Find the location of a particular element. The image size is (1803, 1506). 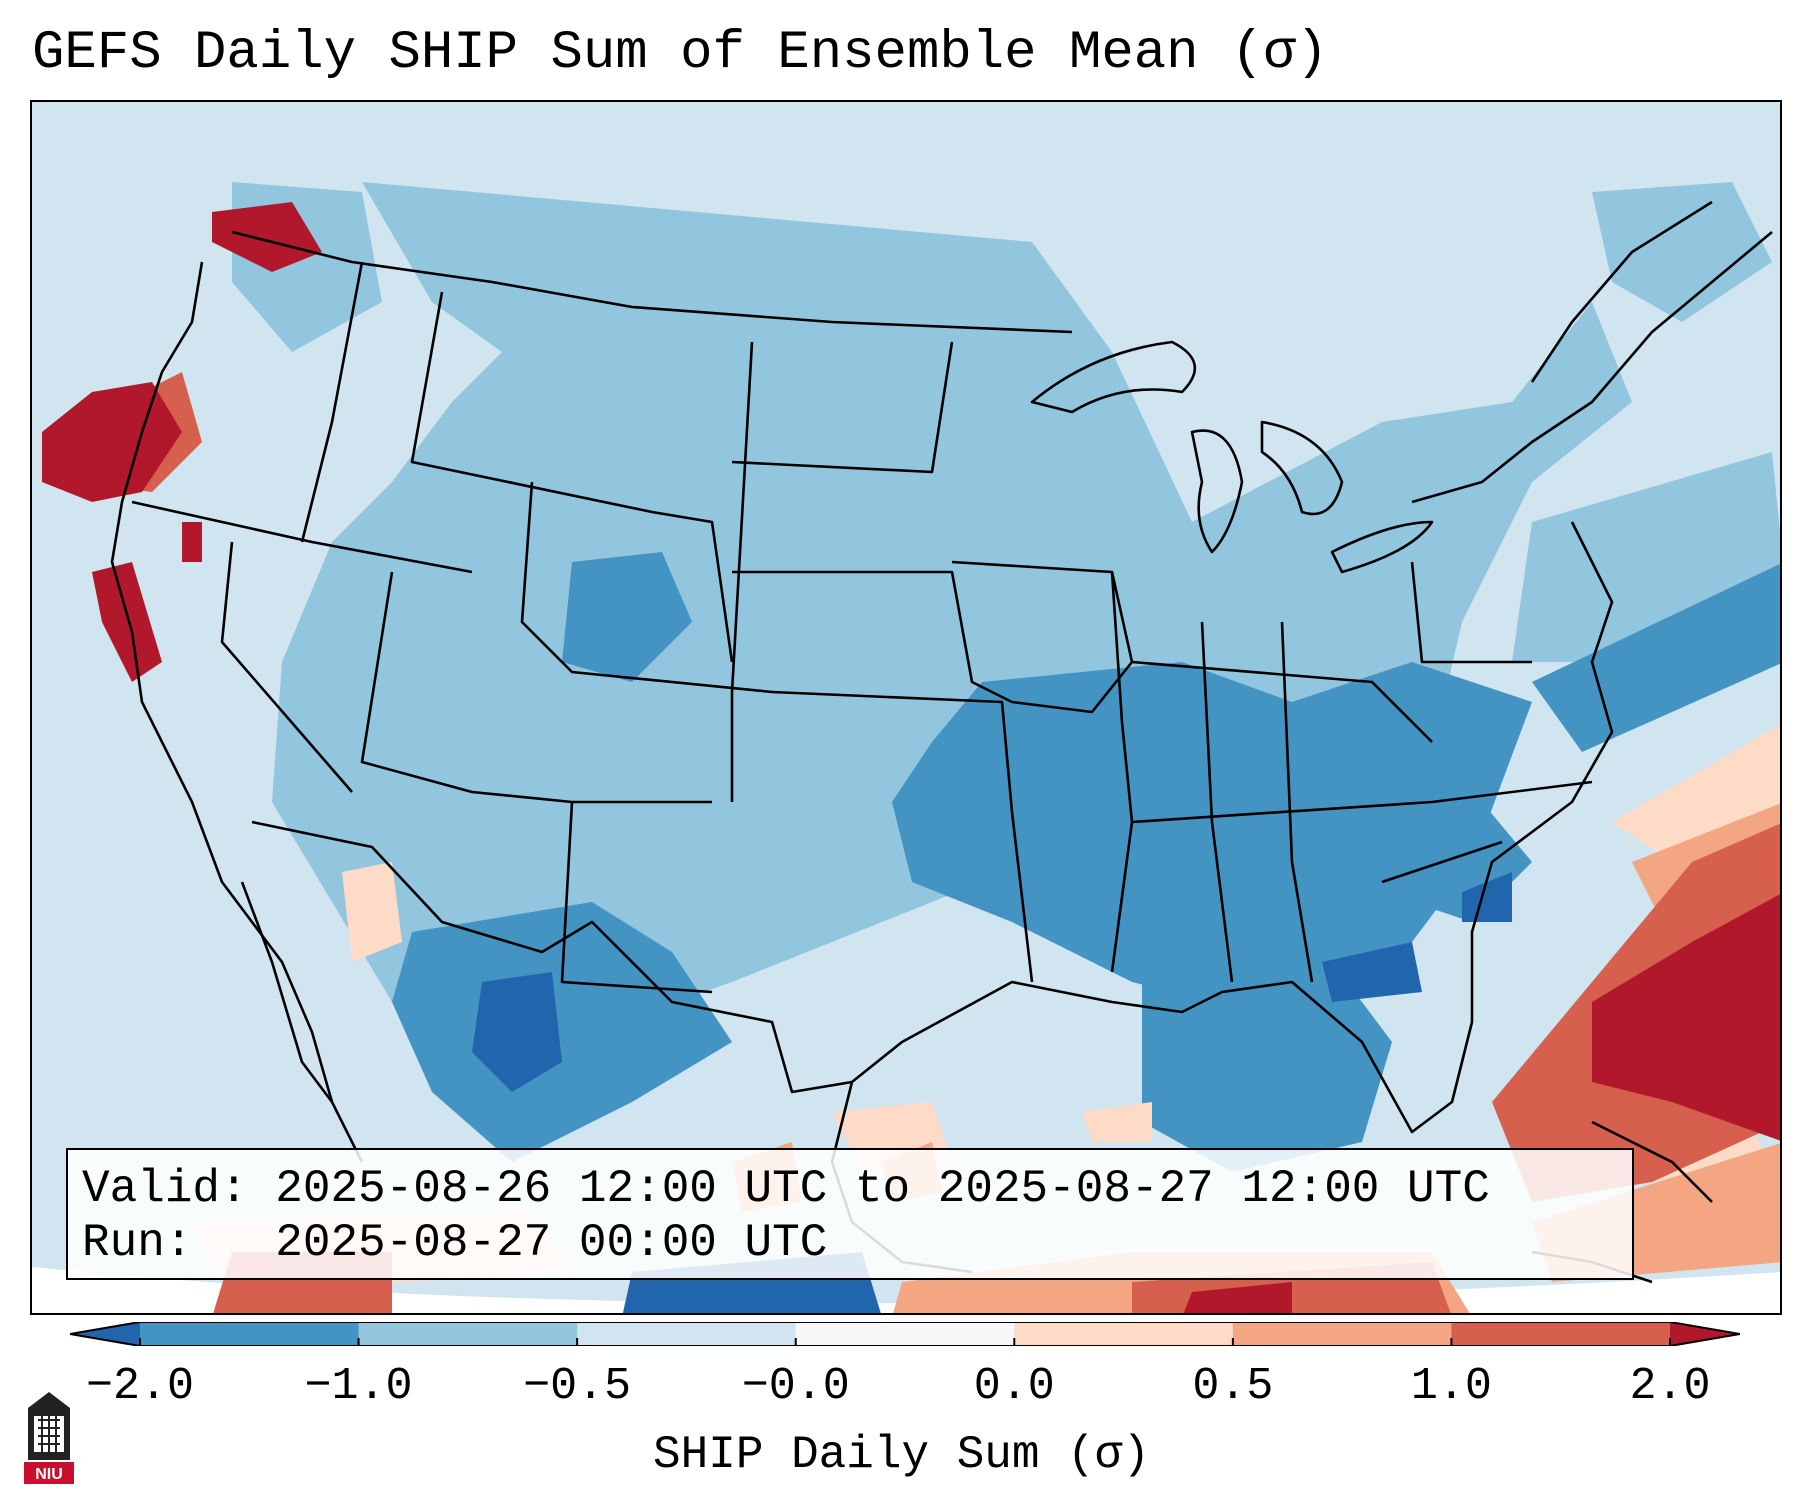

colorbar-label: SHIP Daily Sum (σ) is located at coordinates (901, 1455).